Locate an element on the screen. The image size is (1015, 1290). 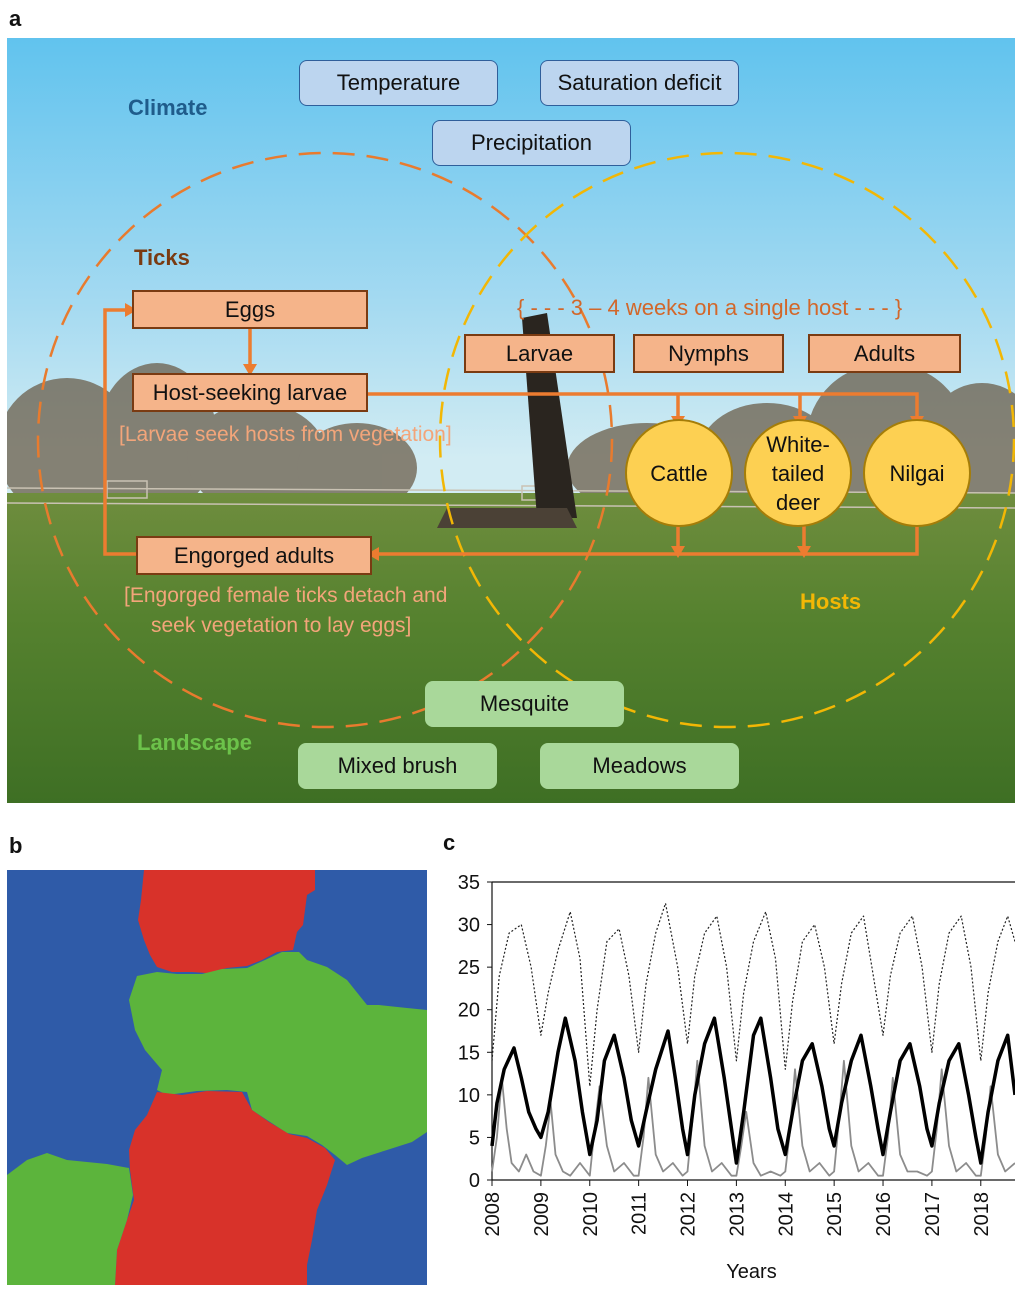
landscape-label: Landscape is located at coordinates (194, 742).